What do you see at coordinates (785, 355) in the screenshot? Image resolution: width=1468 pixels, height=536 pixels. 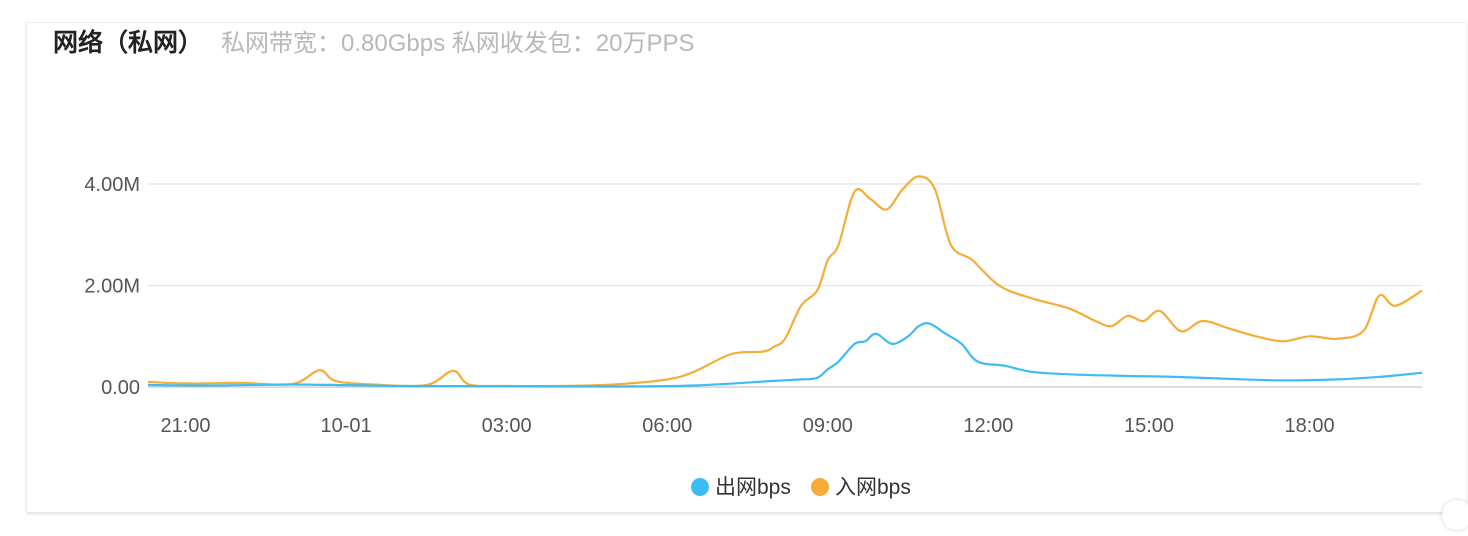 I see `series-line-out` at bounding box center [785, 355].